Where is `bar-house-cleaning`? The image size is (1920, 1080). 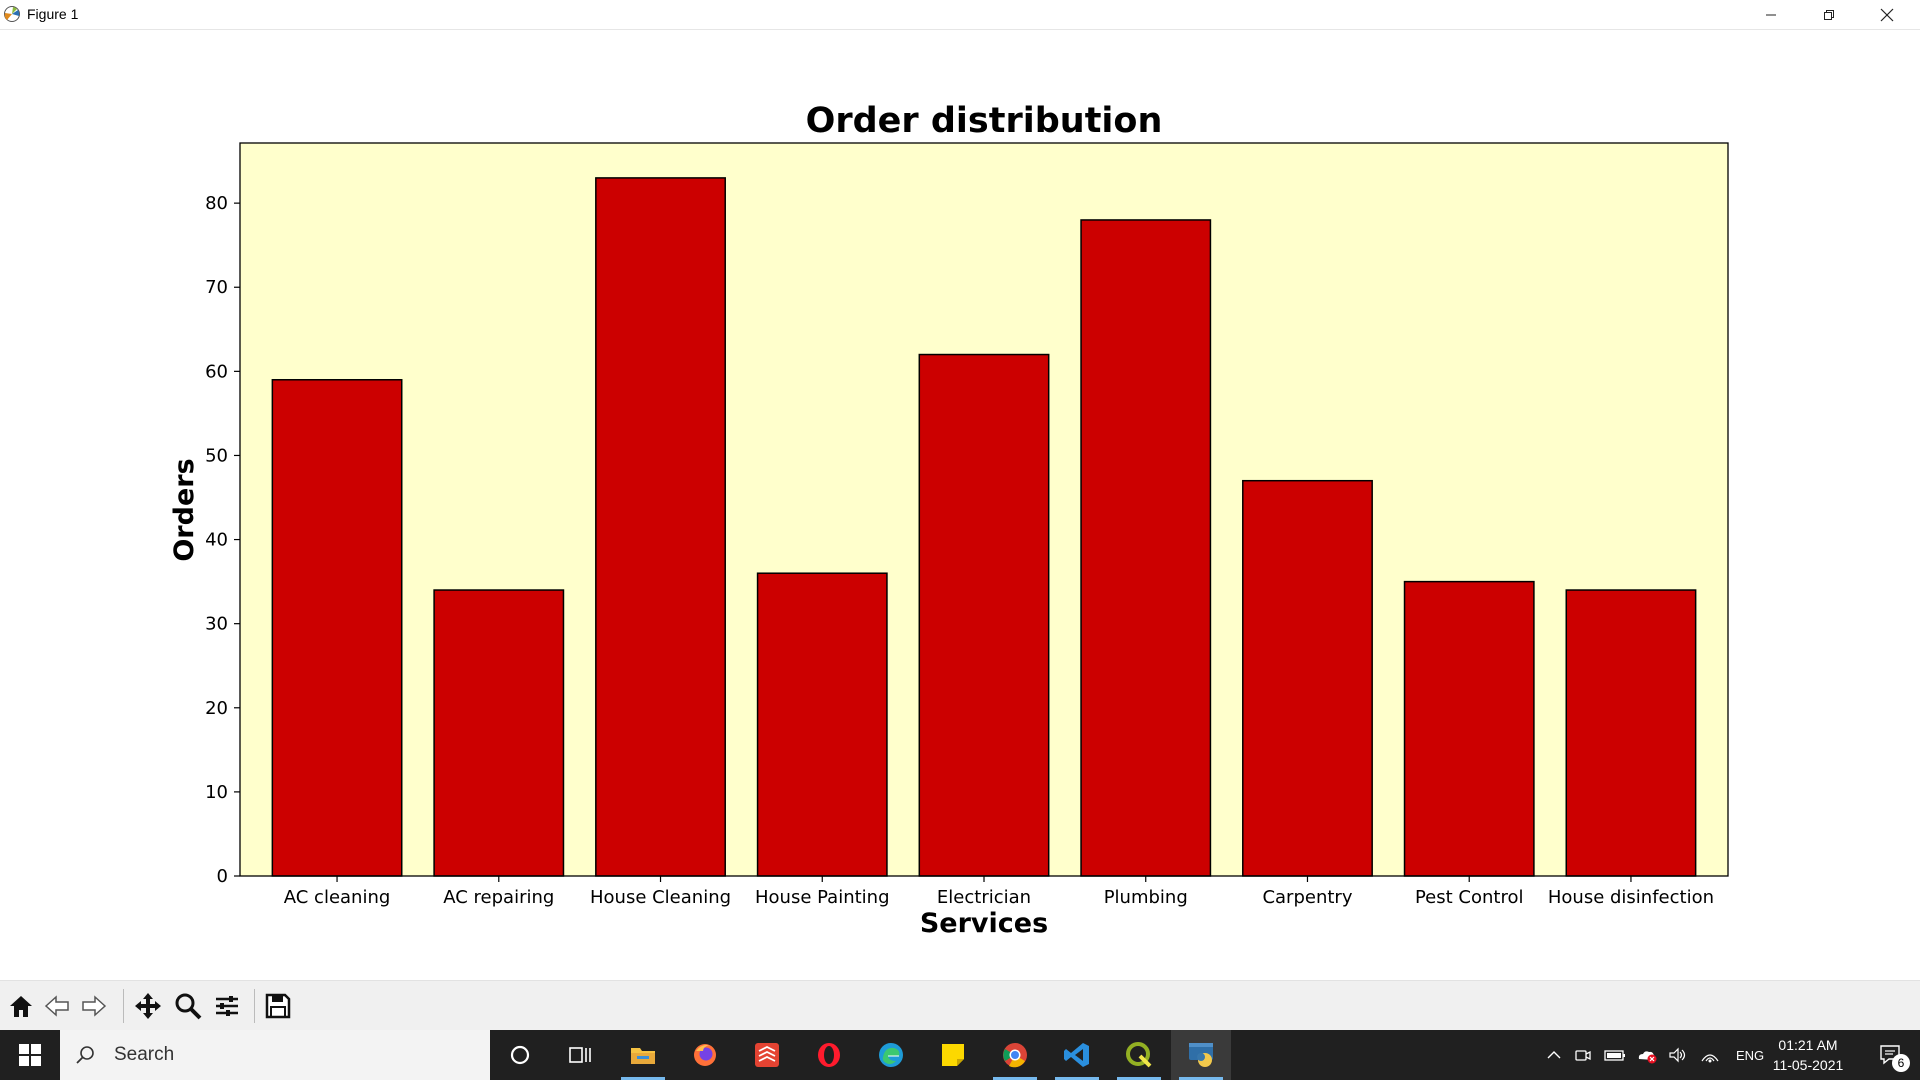
bar-house-cleaning is located at coordinates (660, 527).